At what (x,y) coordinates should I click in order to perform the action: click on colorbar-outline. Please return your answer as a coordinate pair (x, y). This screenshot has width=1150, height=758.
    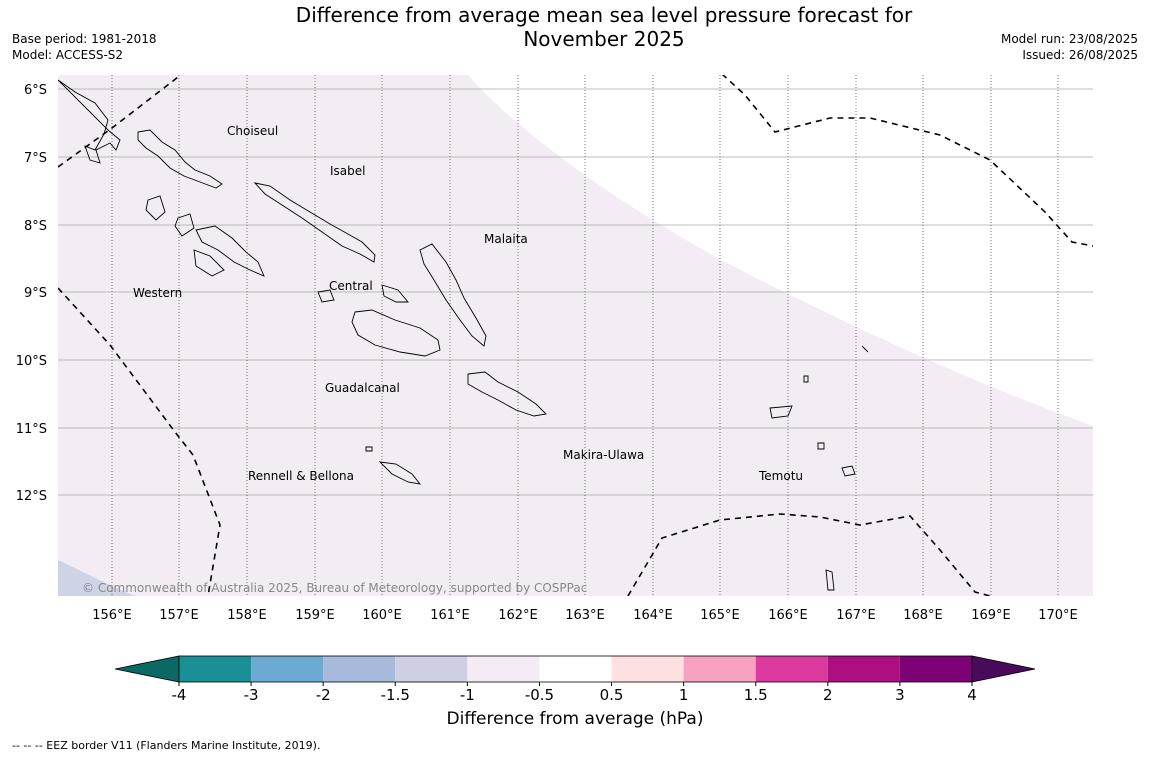
    Looking at the image, I should click on (575, 669).